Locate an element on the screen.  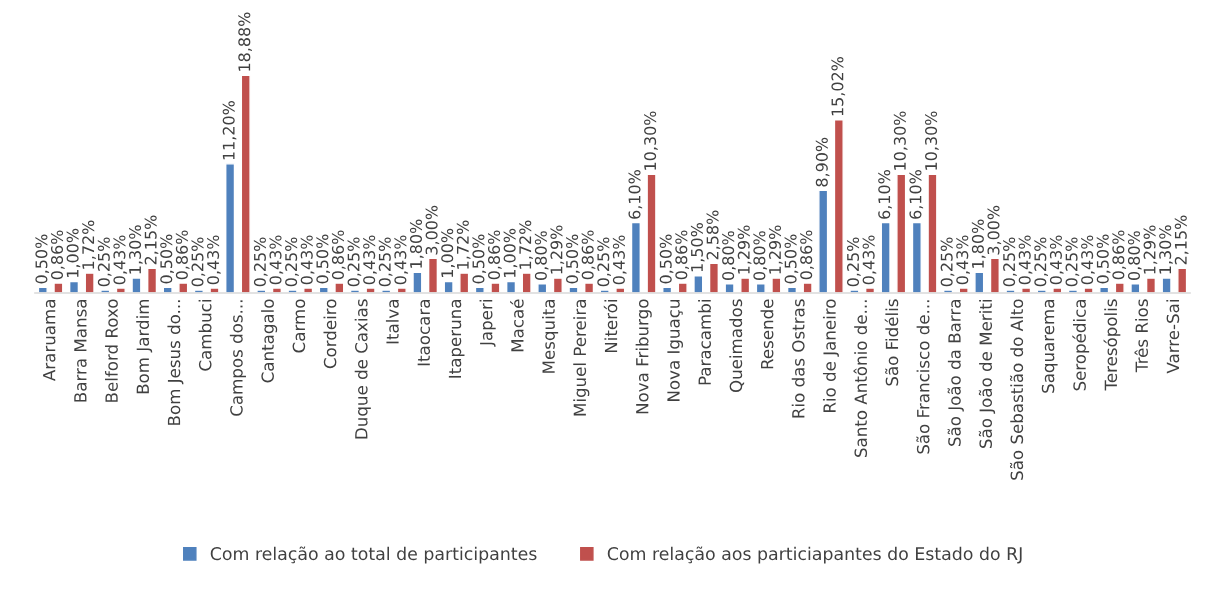
data-label: 8,90% is located at coordinates (822, 162).